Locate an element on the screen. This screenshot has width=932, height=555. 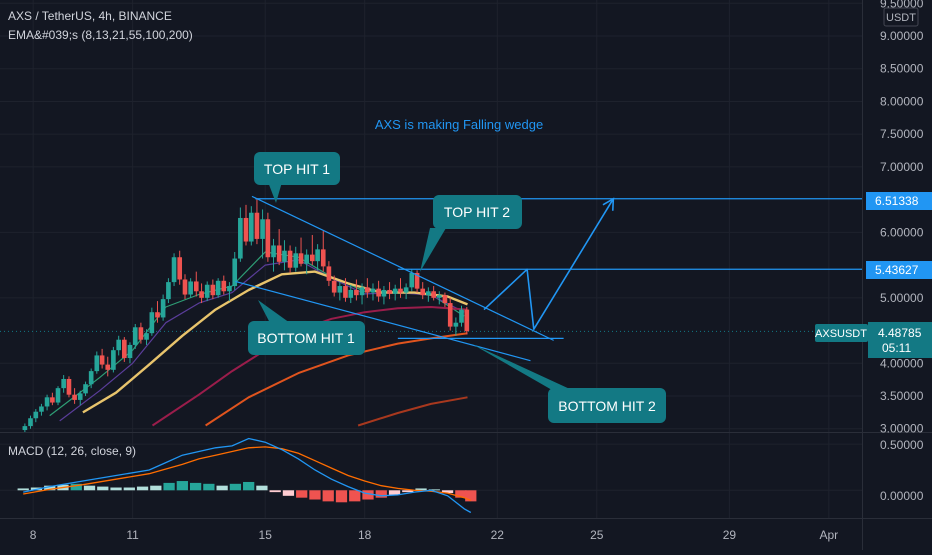
macd-histogram-bar is located at coordinates (169, 486).